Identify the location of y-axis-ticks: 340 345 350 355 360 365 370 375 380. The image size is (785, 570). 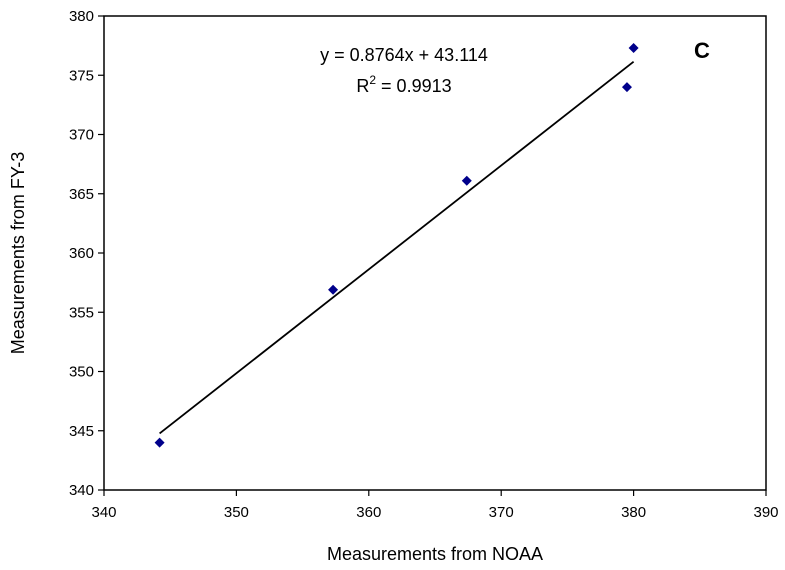
(86, 253).